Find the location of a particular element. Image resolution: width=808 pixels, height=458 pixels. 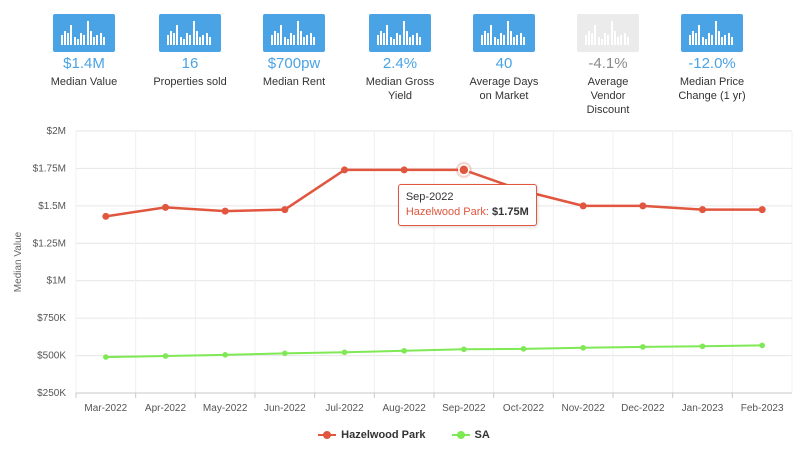

stat-label: Median Price Change (1 yr) is located at coordinates (712, 89).